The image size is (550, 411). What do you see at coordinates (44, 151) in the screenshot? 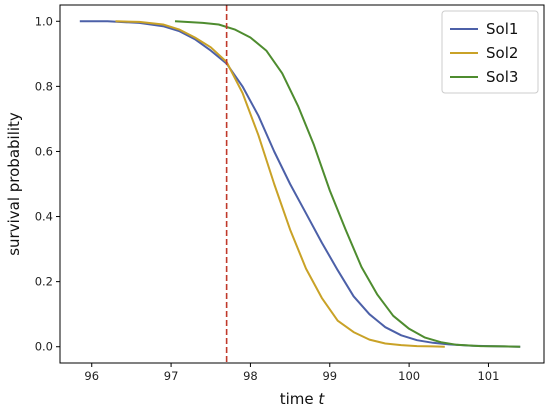
I see `y-tick-label: 0.6` at bounding box center [44, 151].